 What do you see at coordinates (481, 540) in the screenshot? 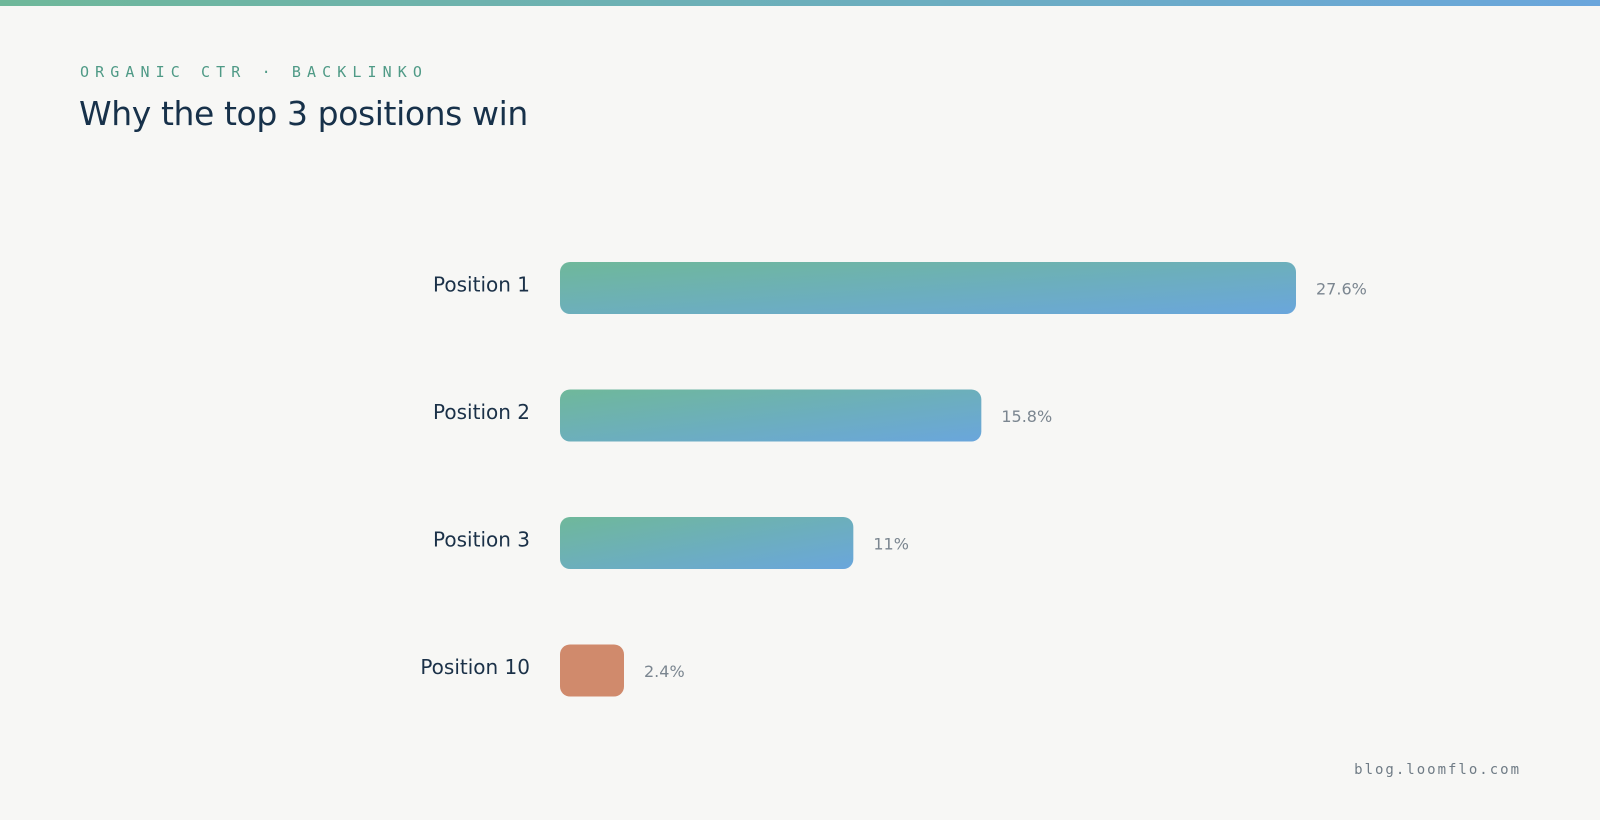
I see `category-label: Position 3` at bounding box center [481, 540].